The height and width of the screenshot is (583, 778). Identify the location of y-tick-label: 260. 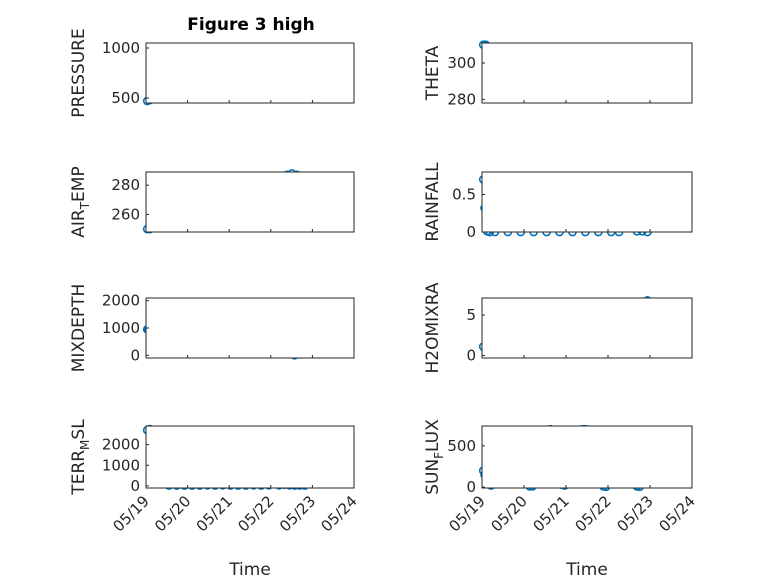
(125, 214).